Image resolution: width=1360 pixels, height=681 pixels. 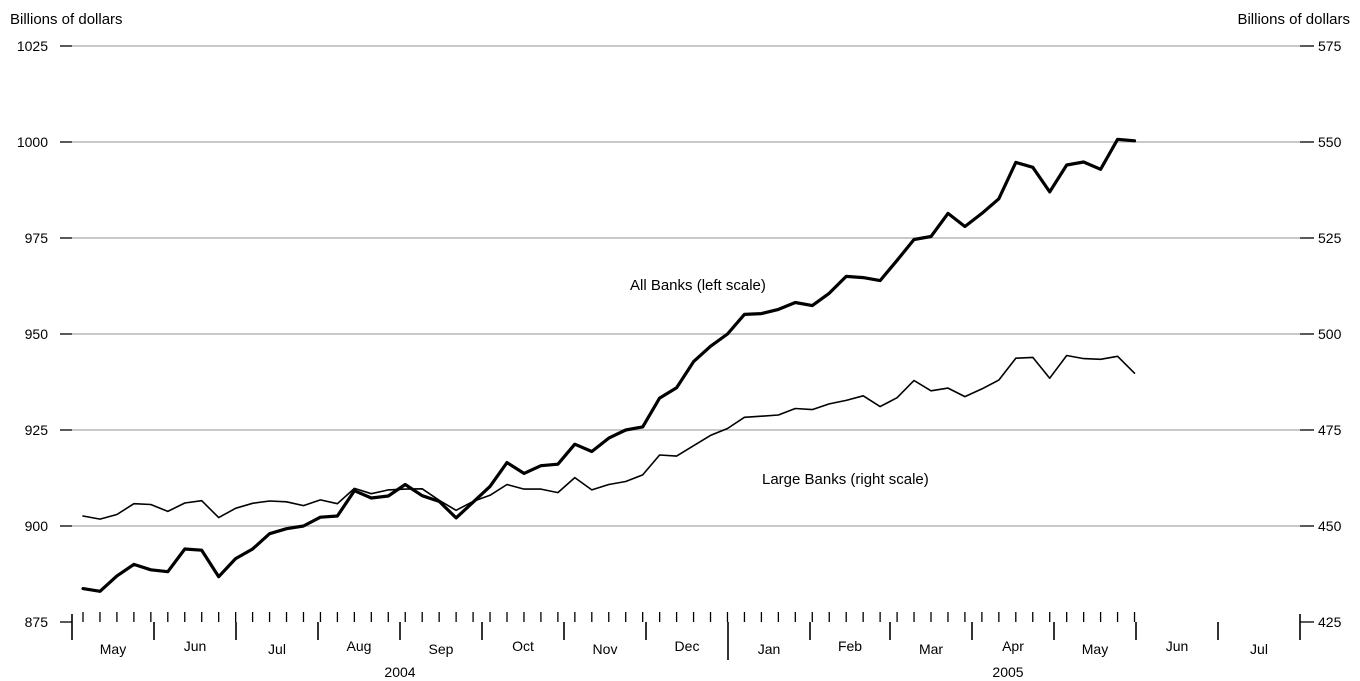 I want to click on left-tick-label: 875, so click(x=37, y=622).